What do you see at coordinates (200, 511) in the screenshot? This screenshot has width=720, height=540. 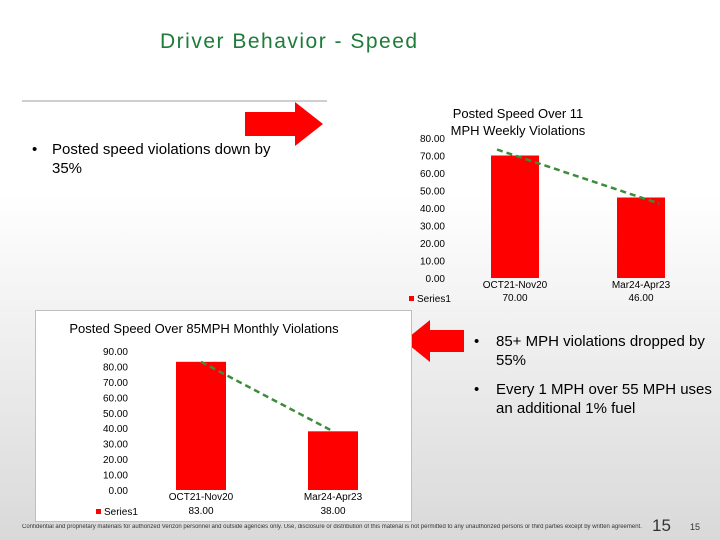 I see `data-label: 83.00` at bounding box center [200, 511].